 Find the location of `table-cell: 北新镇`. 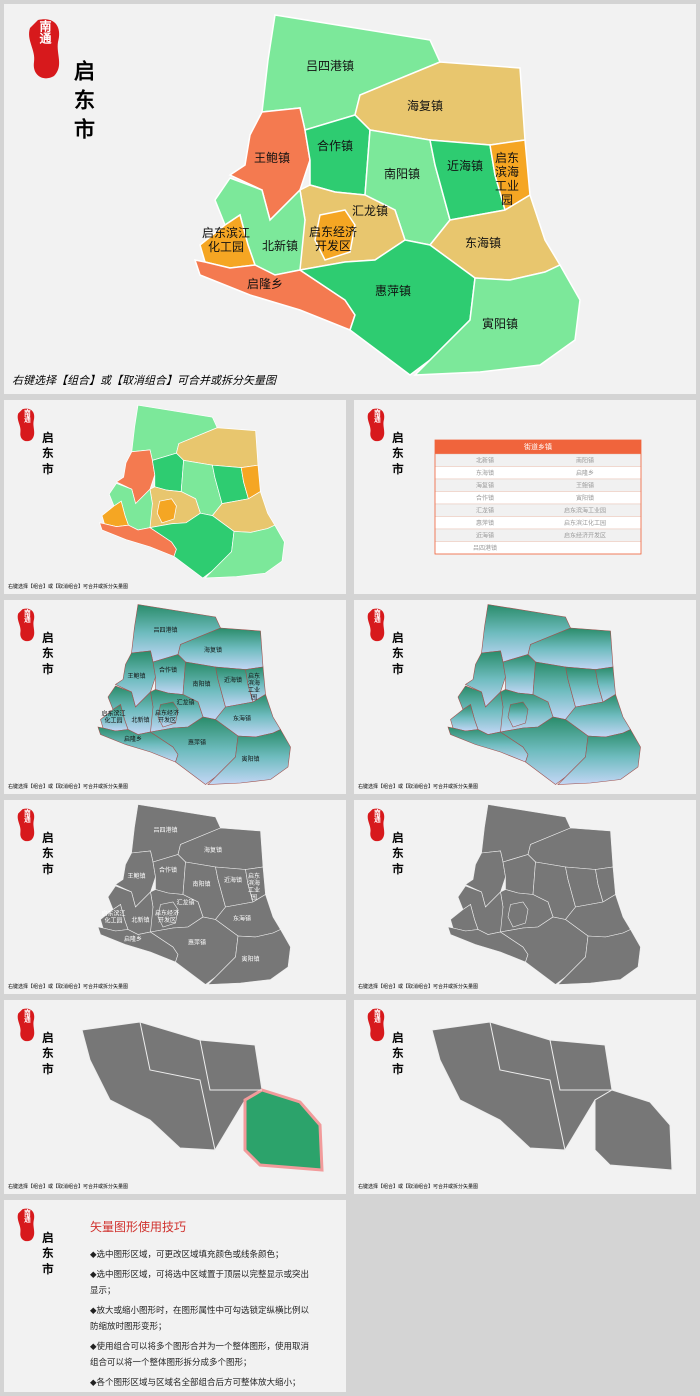

table-cell: 北新镇 is located at coordinates (485, 461).